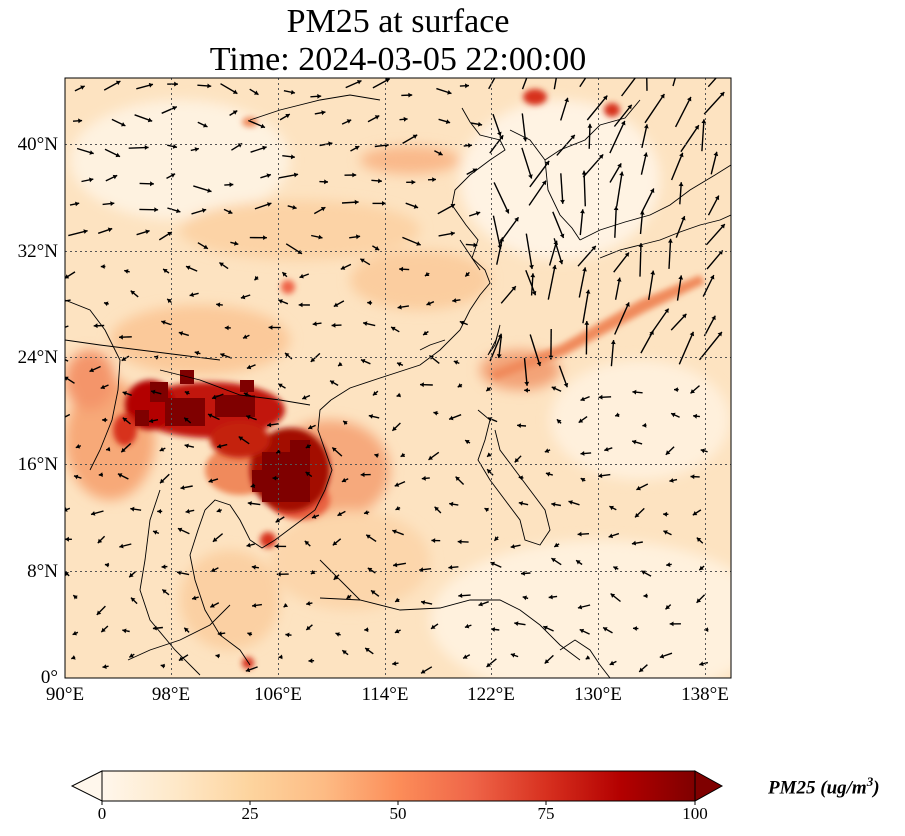 The height and width of the screenshot is (836, 905). What do you see at coordinates (37, 251) in the screenshot?
I see `lat-tick-label: 32°N` at bounding box center [37, 251].